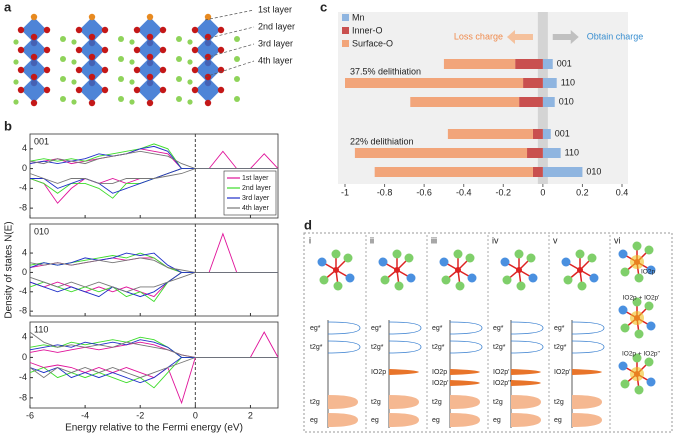  I want to click on level-label: eg, so click(375, 420).